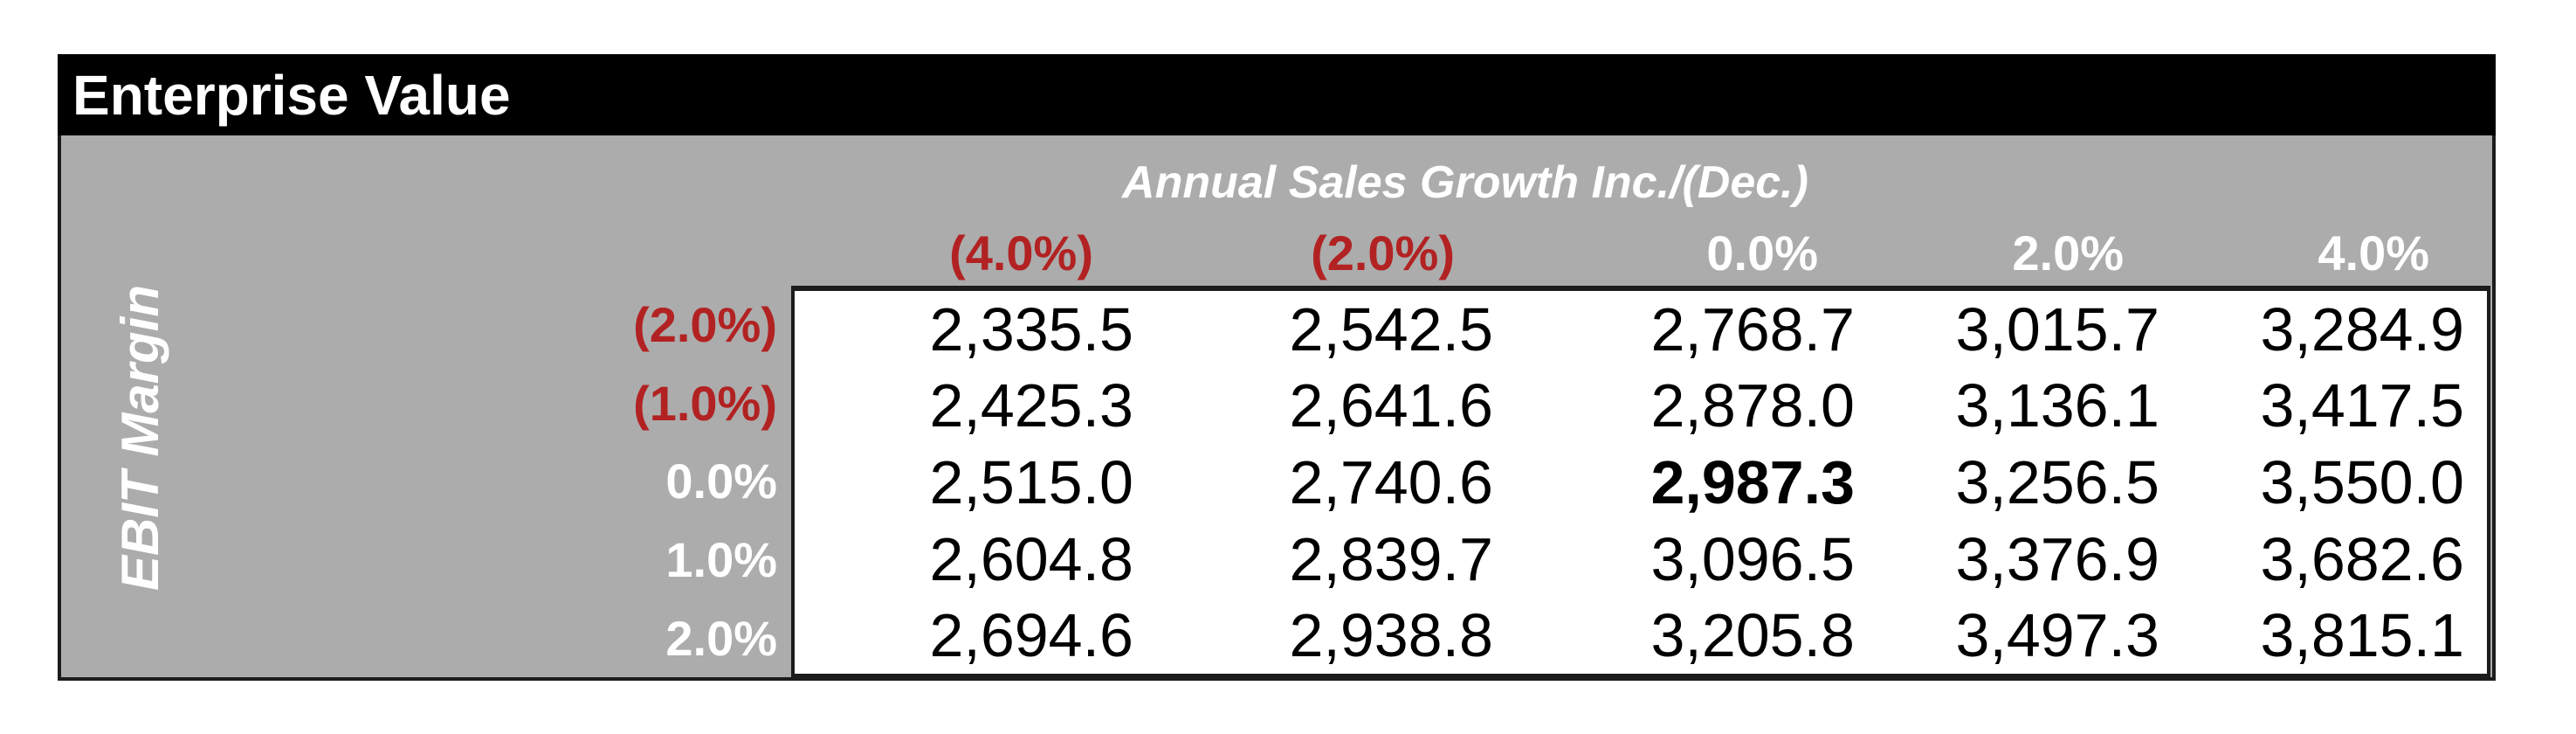  What do you see at coordinates (1391, 329) in the screenshot?
I see `table-cell: 2,542.5` at bounding box center [1391, 329].